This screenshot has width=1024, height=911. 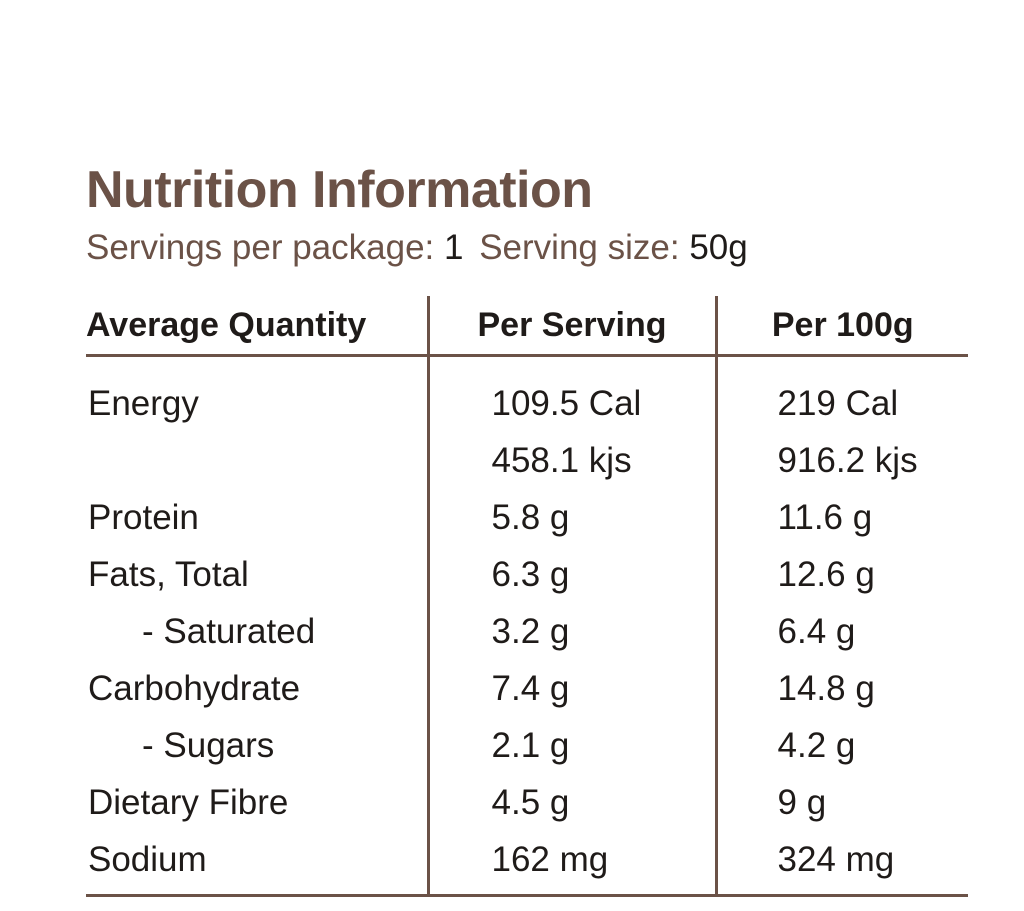 I want to click on serving-size-label: Serving size:, so click(x=579, y=247).